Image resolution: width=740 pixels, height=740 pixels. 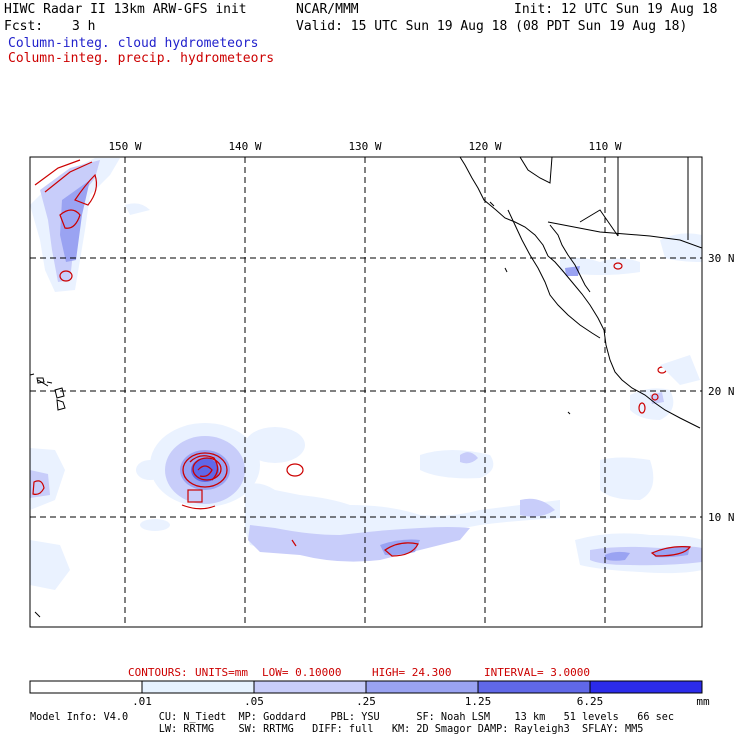 I want to click on colorbar, so click(x=366, y=687).